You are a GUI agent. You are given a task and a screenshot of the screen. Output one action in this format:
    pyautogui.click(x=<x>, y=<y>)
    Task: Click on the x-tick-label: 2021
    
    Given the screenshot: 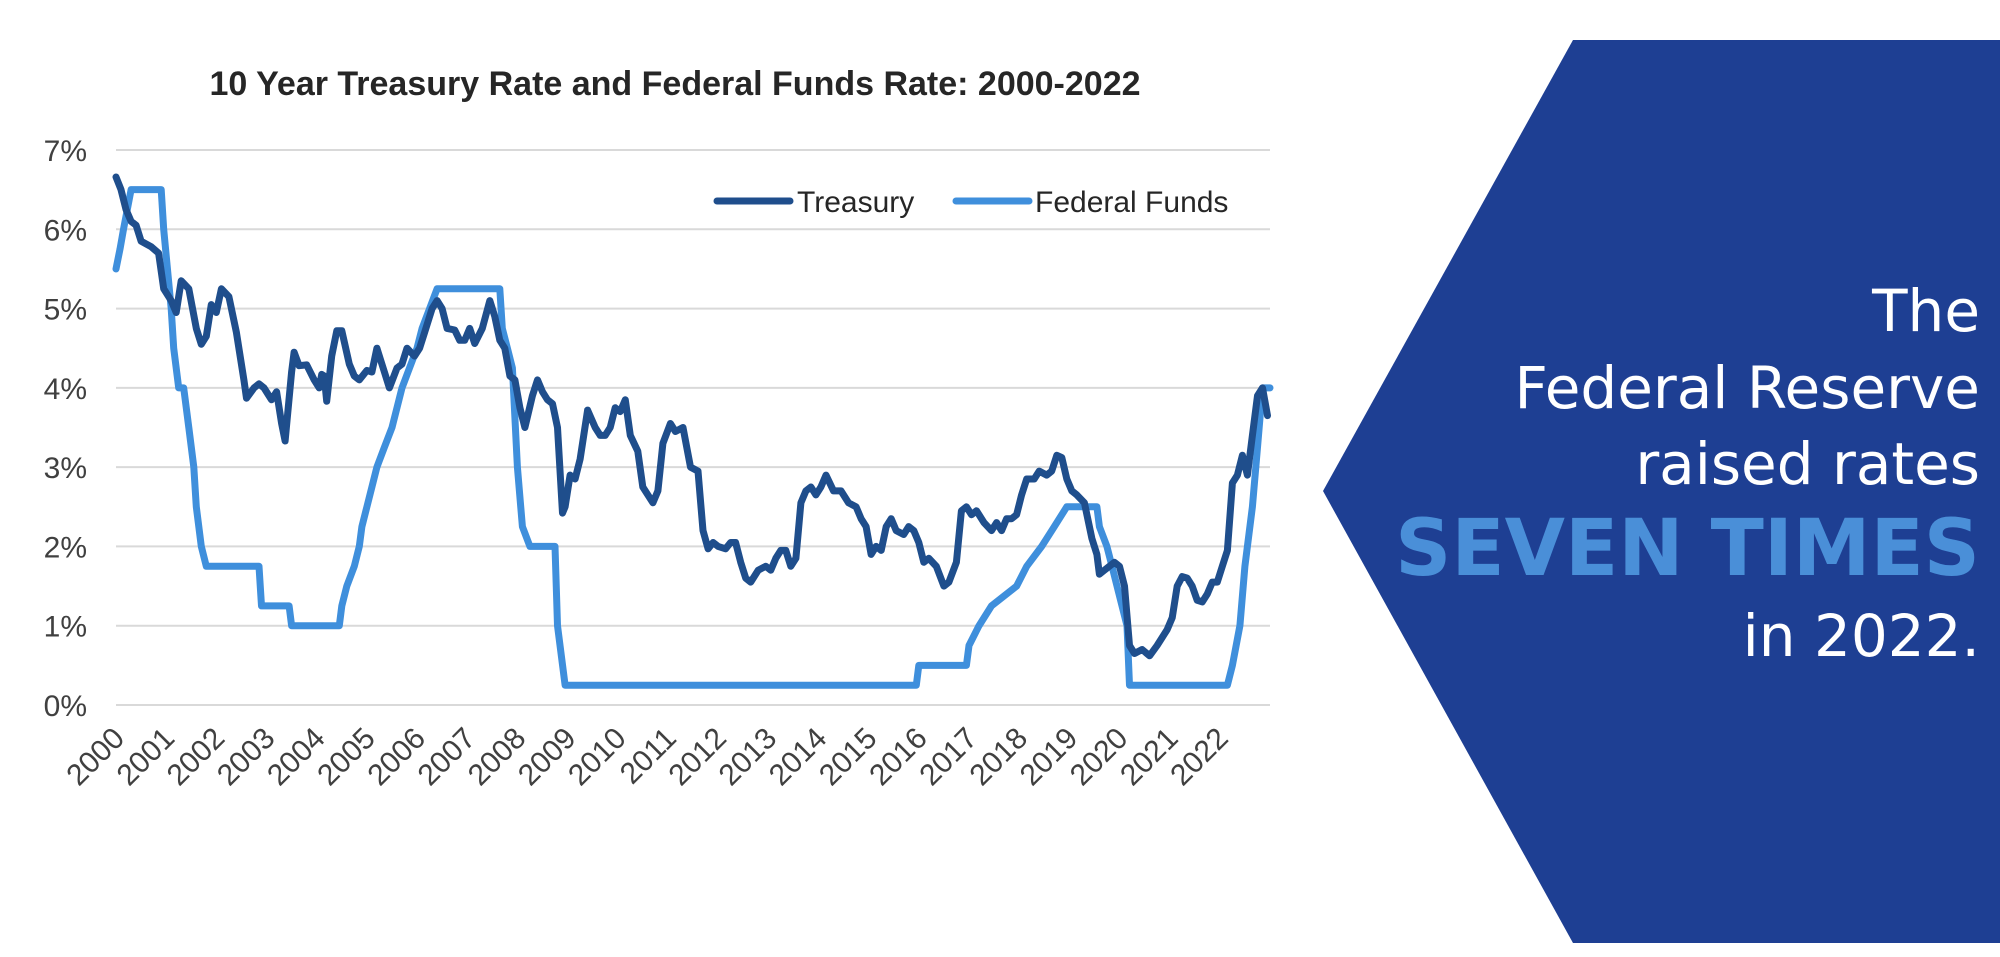 What is the action you would take?
    pyautogui.click(x=1149, y=757)
    